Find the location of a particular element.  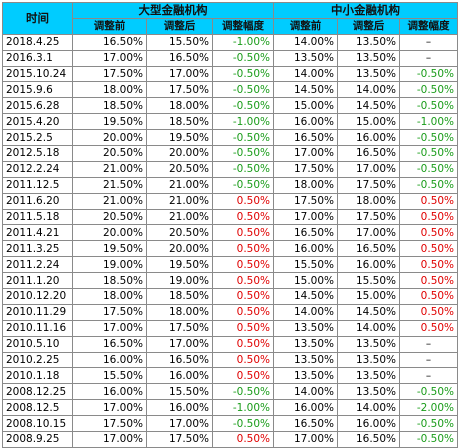

large-before-cell: 19.00% is located at coordinates (109, 265).